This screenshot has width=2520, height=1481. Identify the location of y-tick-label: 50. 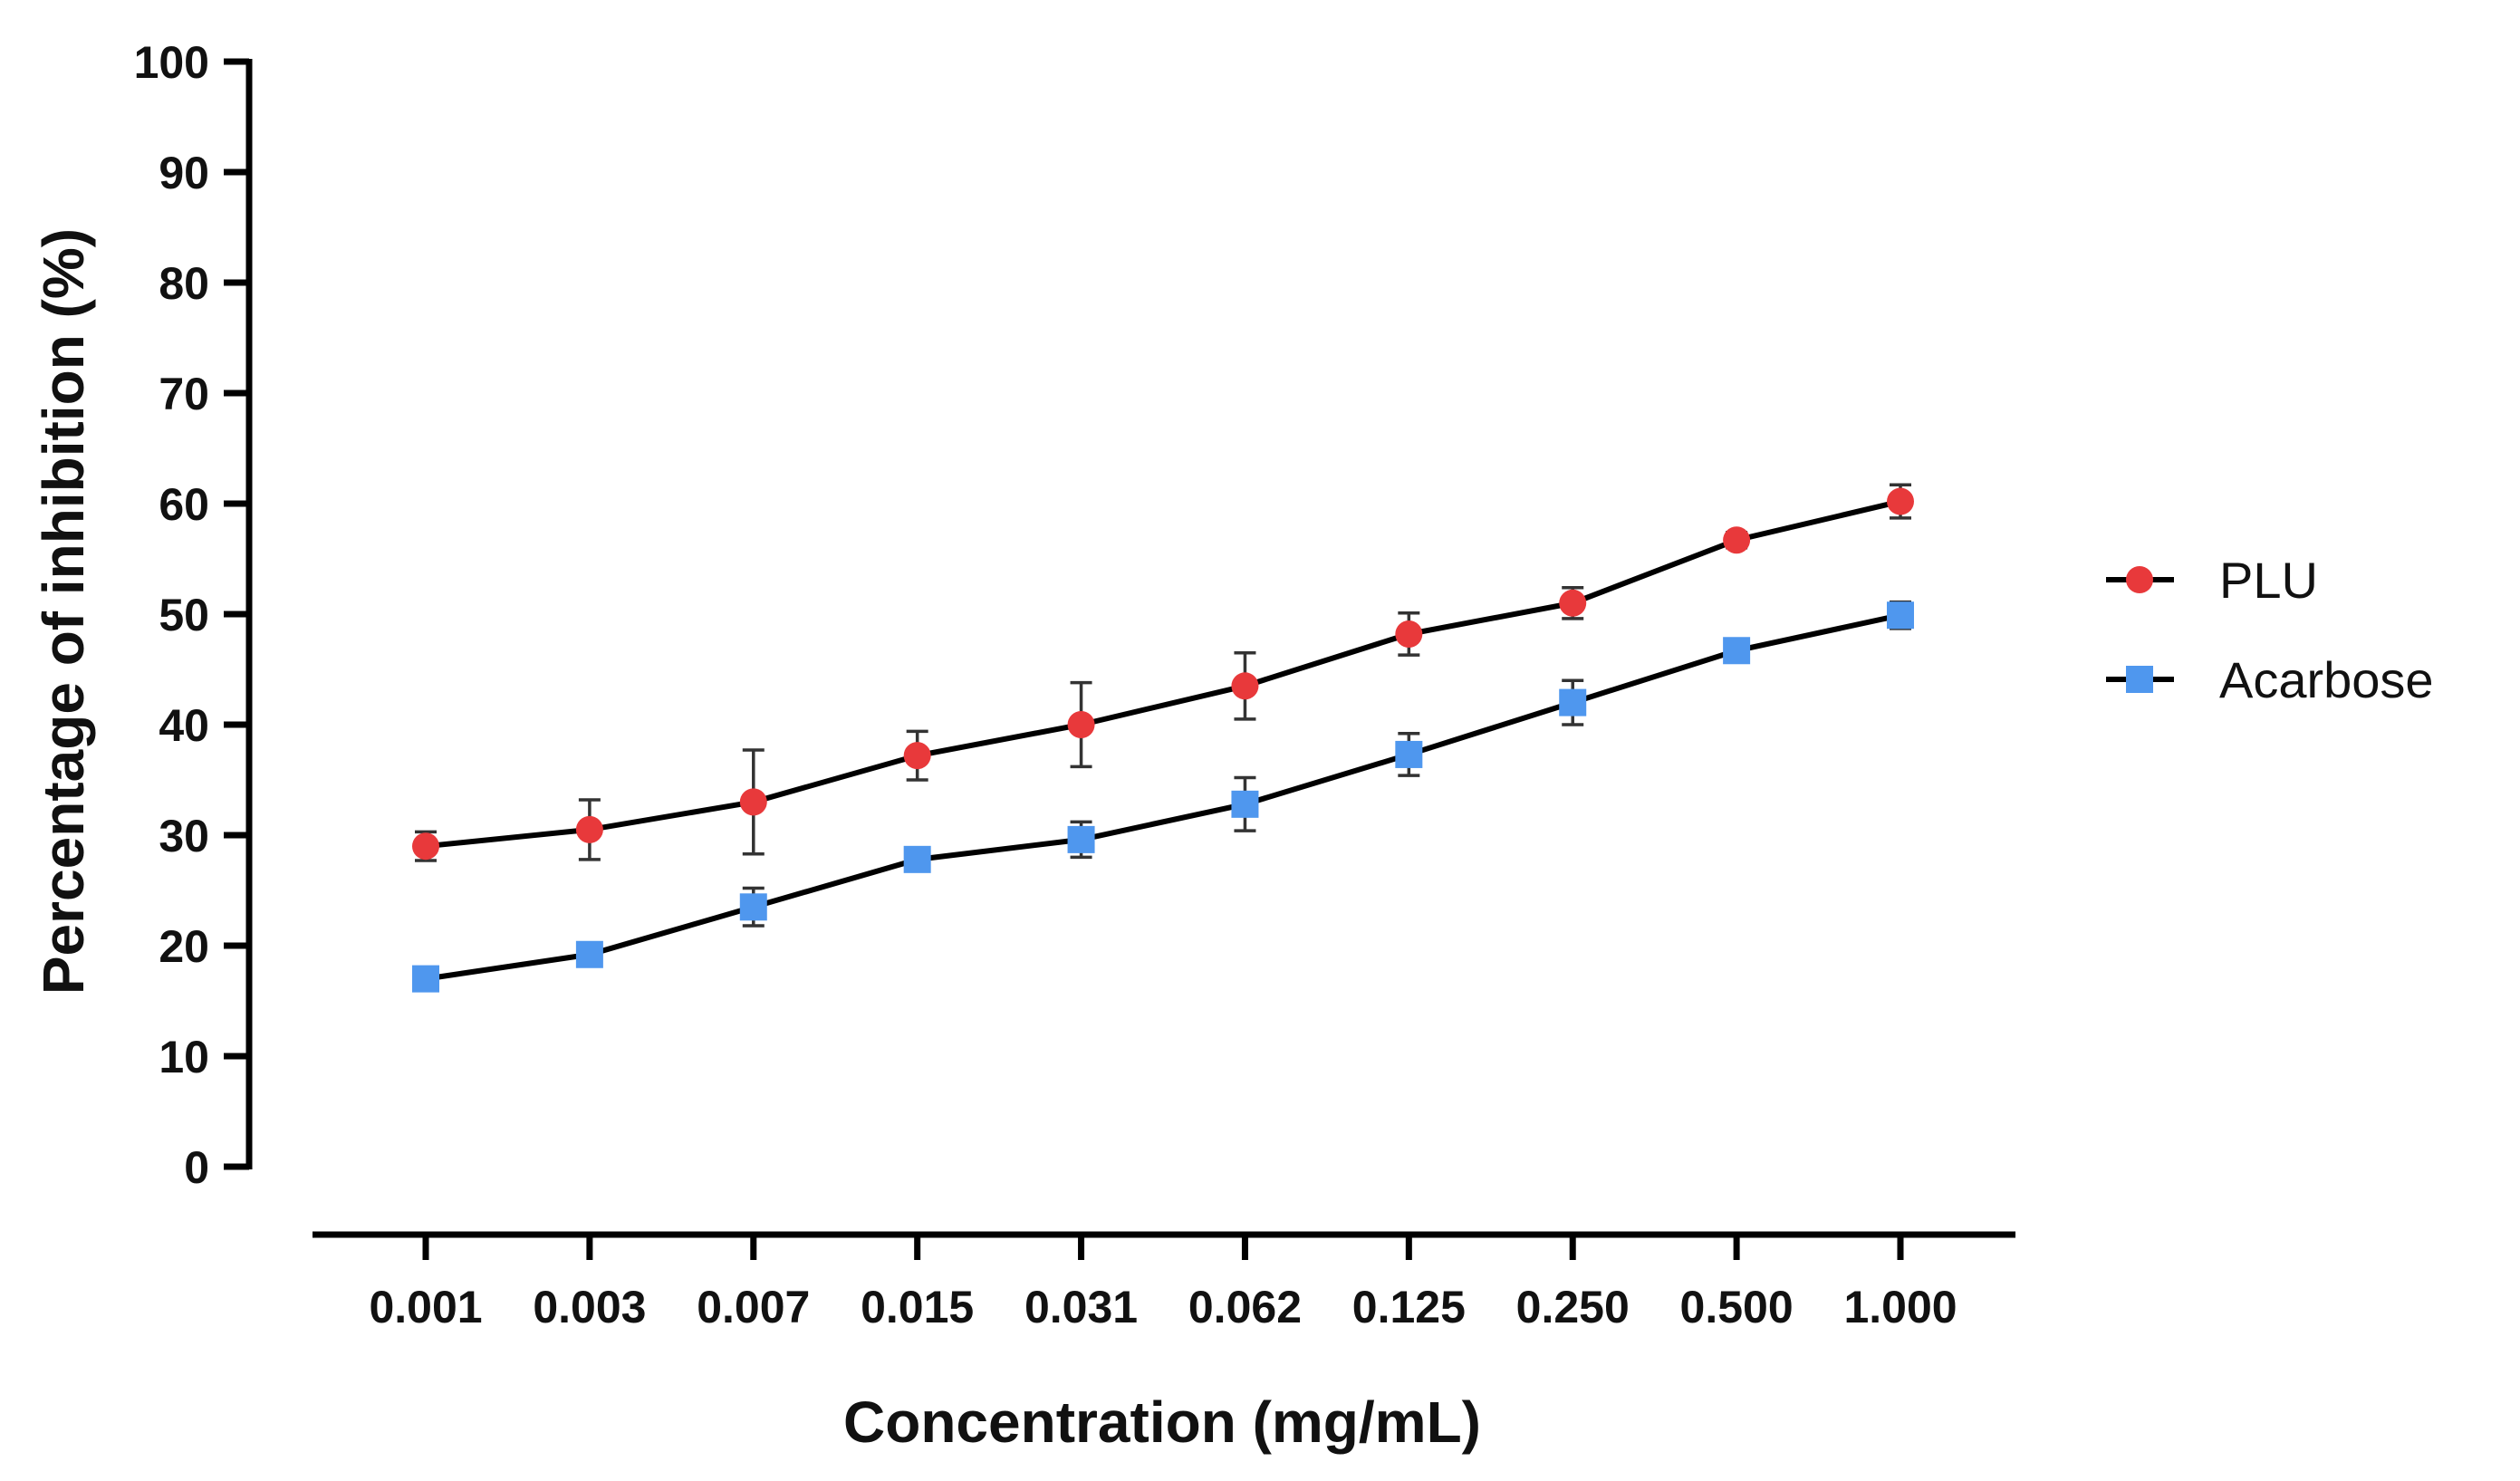
(184, 615).